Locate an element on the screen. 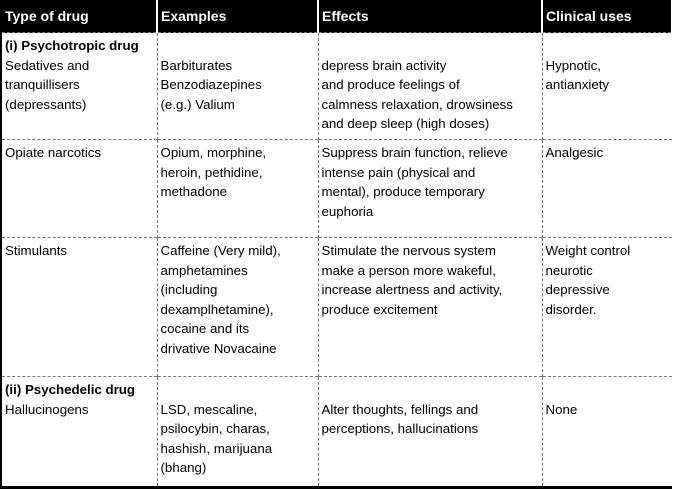 The width and height of the screenshot is (673, 489). uses-cell: Hypnotic, antianxiety is located at coordinates (607, 86).